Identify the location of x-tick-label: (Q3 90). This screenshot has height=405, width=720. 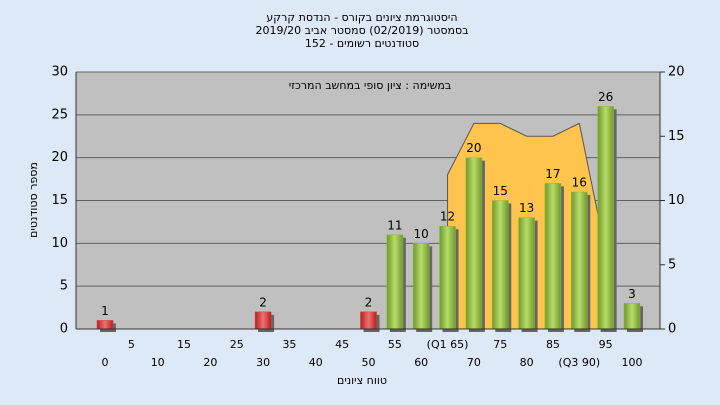
(579, 362).